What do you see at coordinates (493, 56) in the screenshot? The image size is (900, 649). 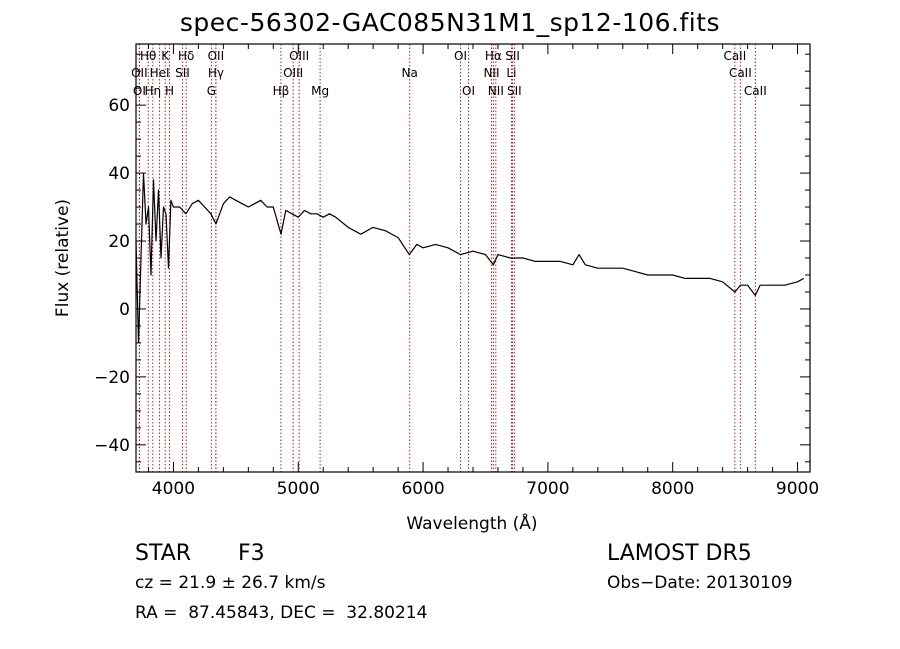 I see `line-marker-label: Hα` at bounding box center [493, 56].